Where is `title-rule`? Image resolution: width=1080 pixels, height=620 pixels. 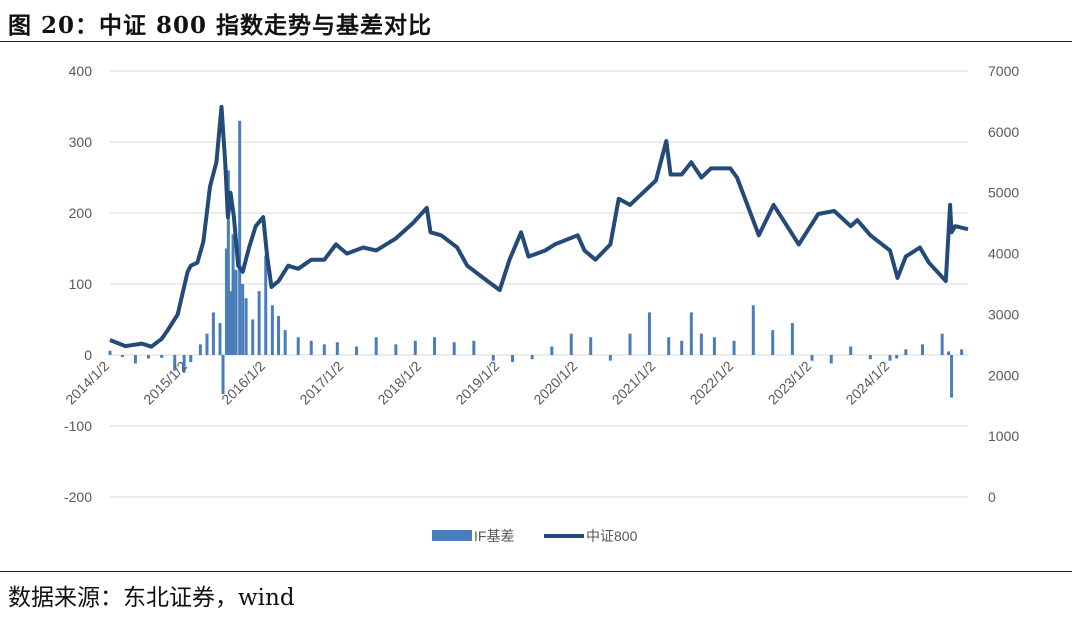
title-rule is located at coordinates (536, 41).